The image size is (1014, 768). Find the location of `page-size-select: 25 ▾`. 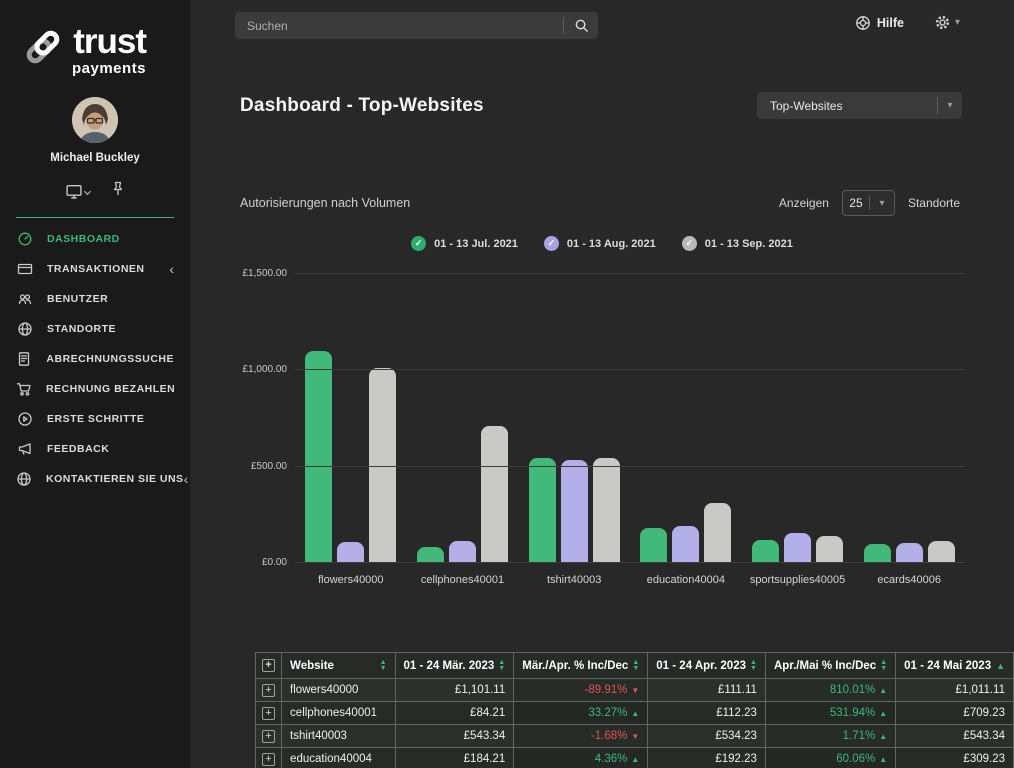

page-size-select: 25 ▾ is located at coordinates (868, 203).